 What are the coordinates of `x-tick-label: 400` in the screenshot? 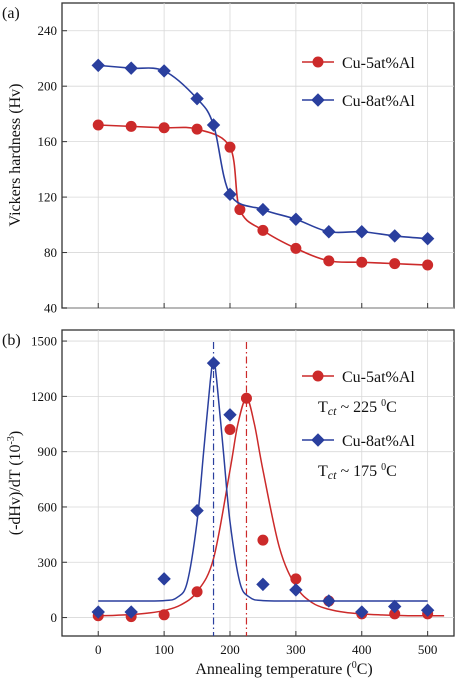 It's located at (362, 649).